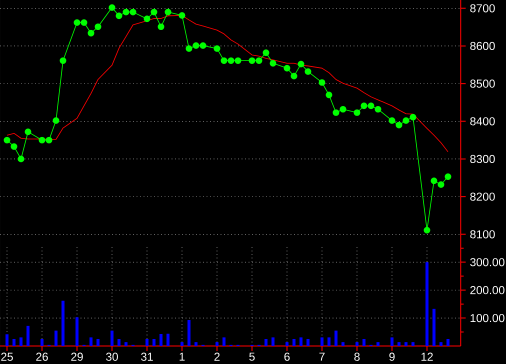  What do you see at coordinates (77, 356) in the screenshot?
I see `x-tick-label: 29` at bounding box center [77, 356].